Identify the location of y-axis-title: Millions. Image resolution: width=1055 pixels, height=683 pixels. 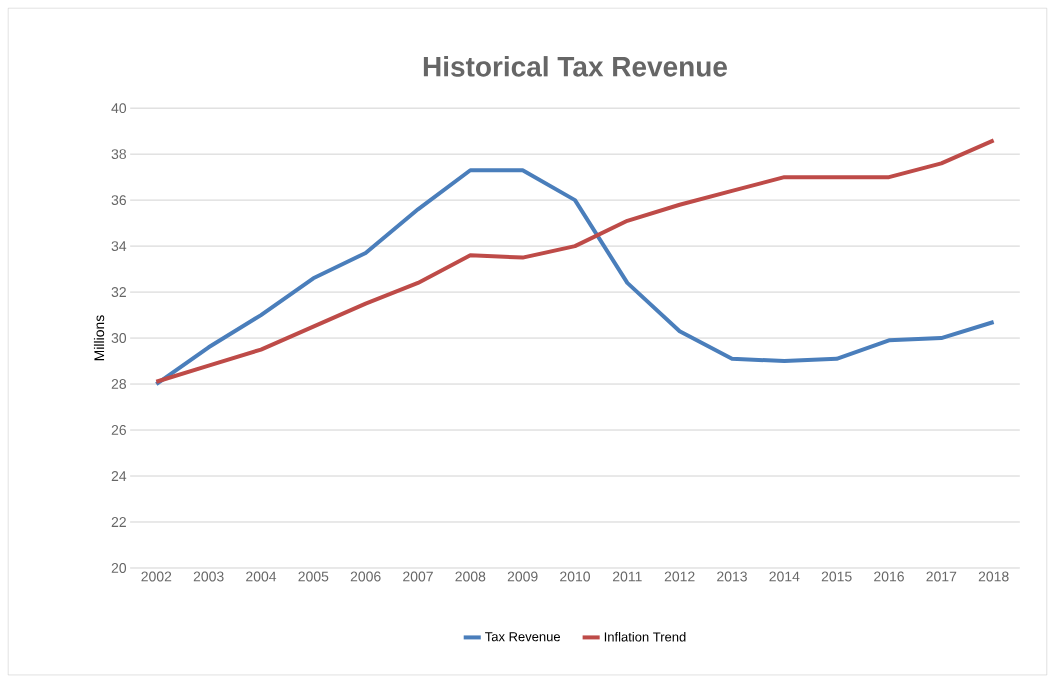
(99, 338).